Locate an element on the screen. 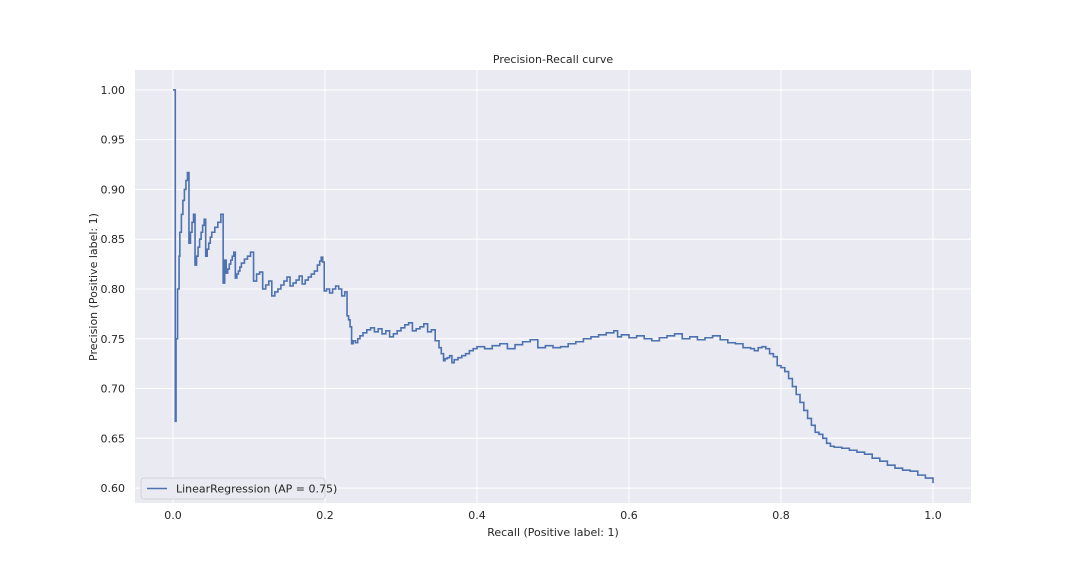  x-tick-label: 0.0 is located at coordinates (173, 515).